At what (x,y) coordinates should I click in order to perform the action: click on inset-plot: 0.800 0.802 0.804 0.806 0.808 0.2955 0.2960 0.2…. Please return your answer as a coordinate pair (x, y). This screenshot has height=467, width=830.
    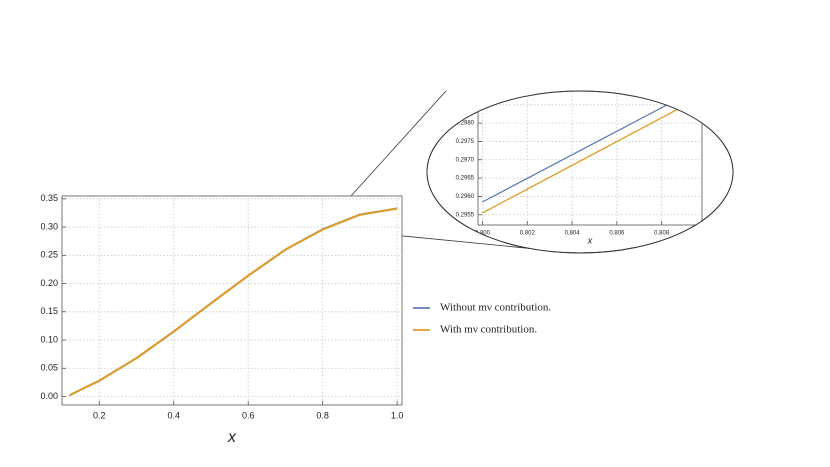
    Looking at the image, I should click on (579, 164).